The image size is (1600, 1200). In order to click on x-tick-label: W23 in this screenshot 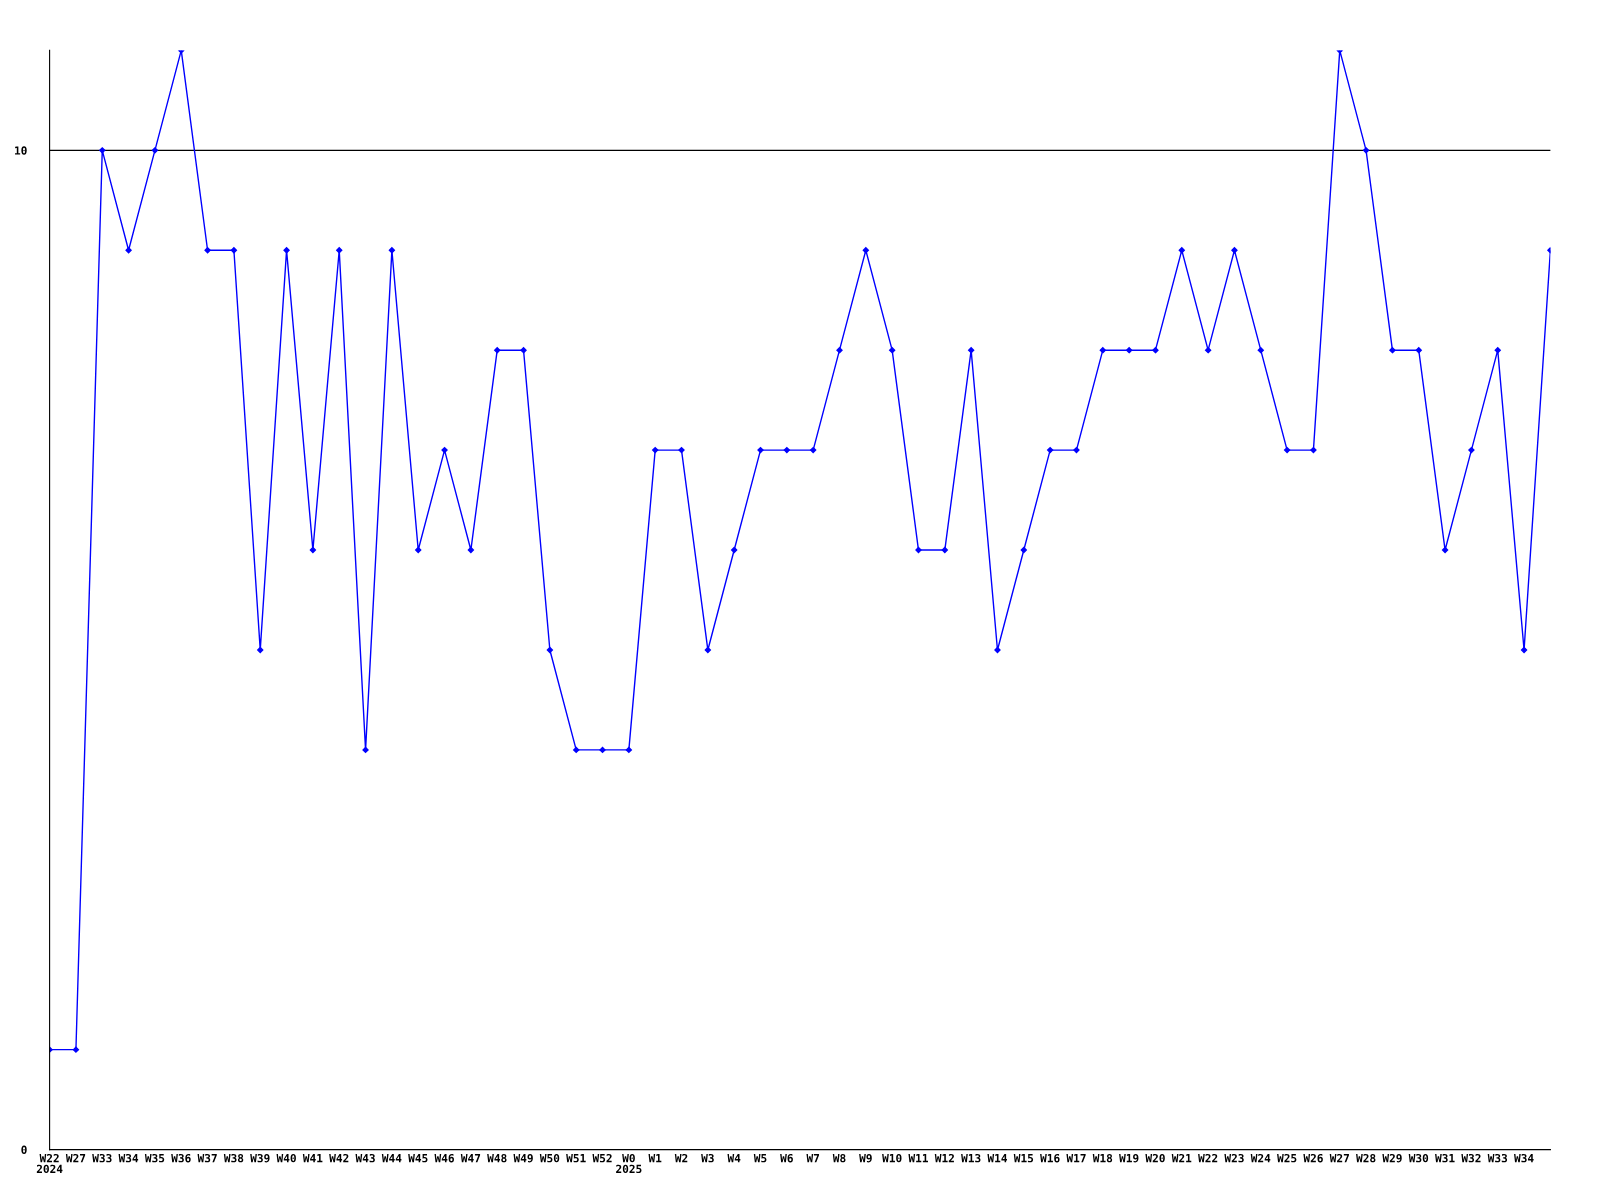, I will do `click(1234, 1158)`.